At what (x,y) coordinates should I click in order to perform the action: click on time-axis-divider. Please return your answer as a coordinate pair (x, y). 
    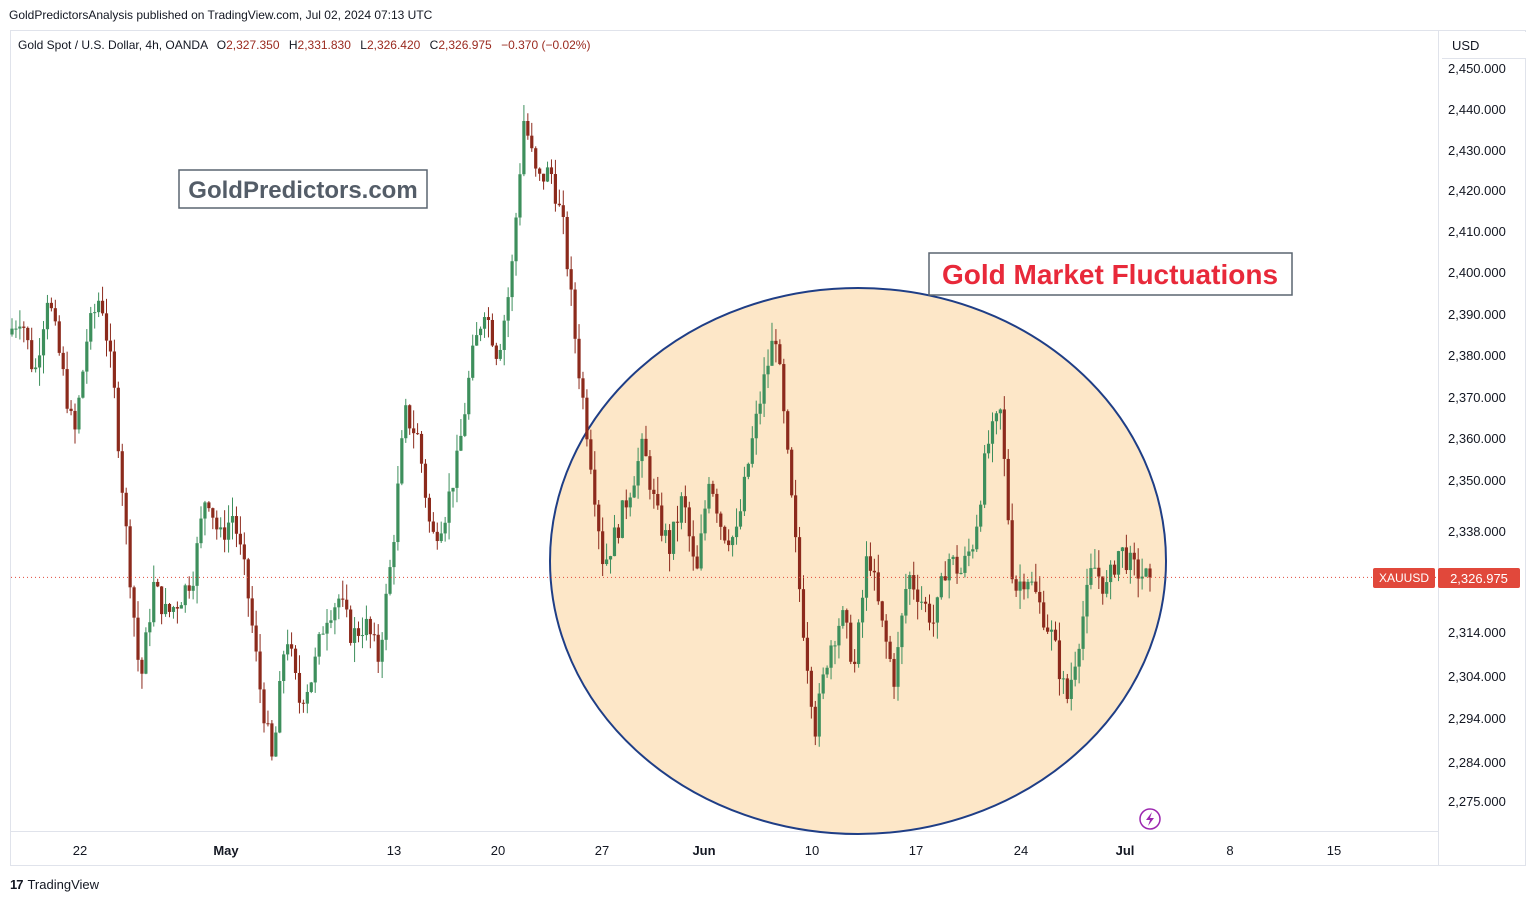
    Looking at the image, I should click on (724, 831).